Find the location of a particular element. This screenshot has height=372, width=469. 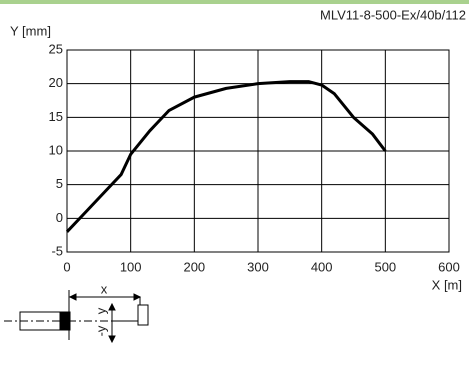

x-tick-label: 400 is located at coordinates (322, 266).